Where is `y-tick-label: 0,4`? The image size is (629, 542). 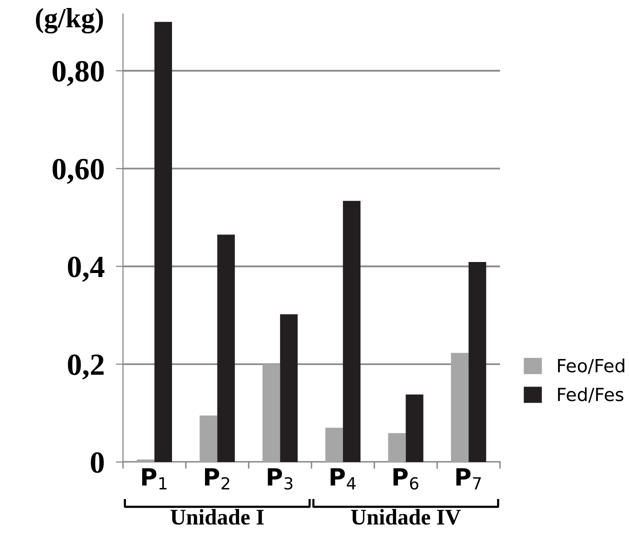
y-tick-label: 0,4 is located at coordinates (86, 269).